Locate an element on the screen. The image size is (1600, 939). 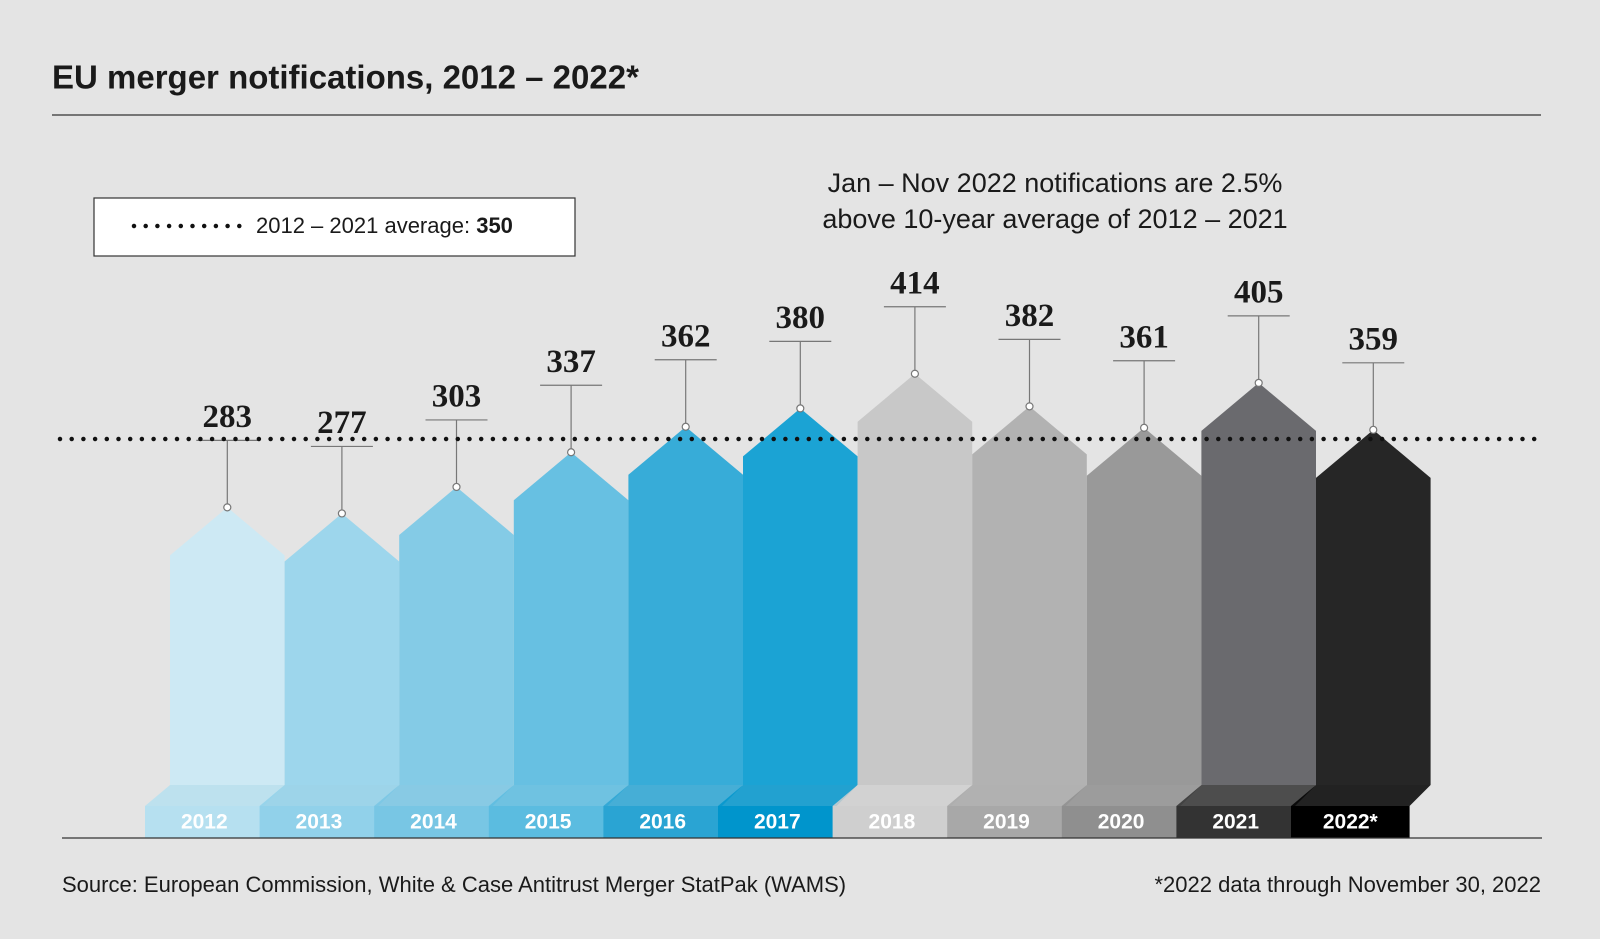
legend-box is located at coordinates (334, 227).